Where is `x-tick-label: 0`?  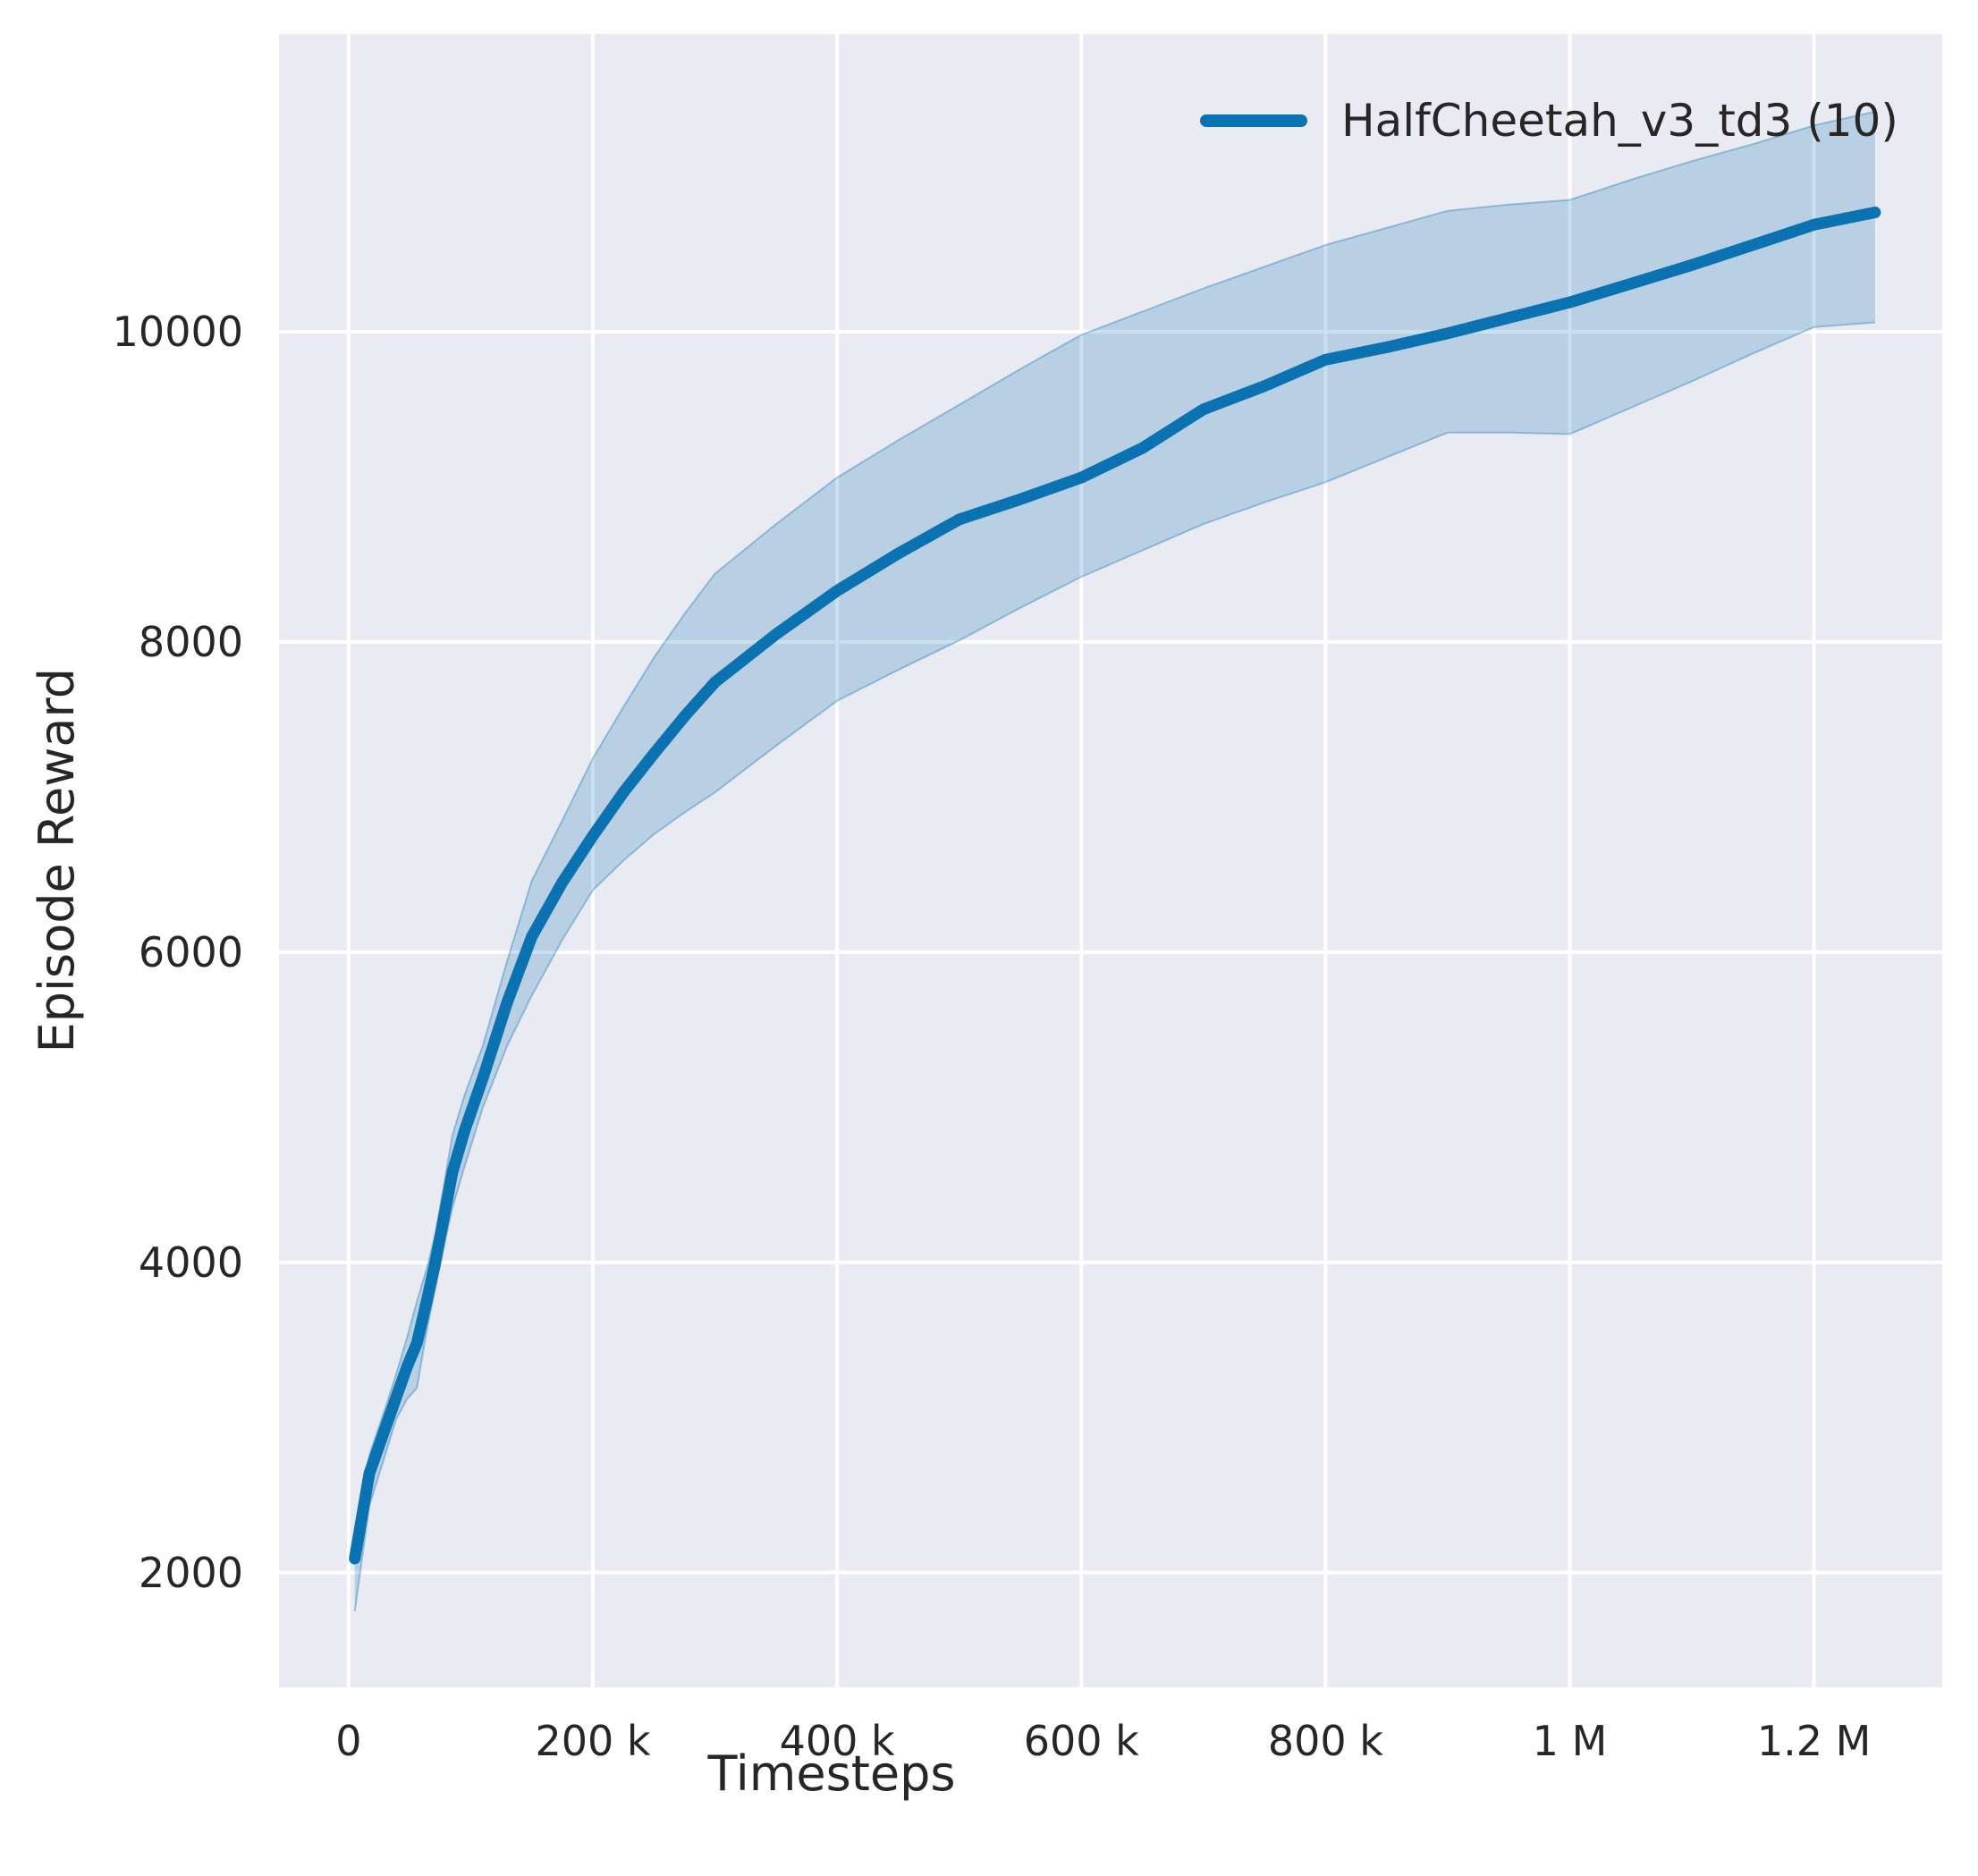 x-tick-label: 0 is located at coordinates (348, 1741).